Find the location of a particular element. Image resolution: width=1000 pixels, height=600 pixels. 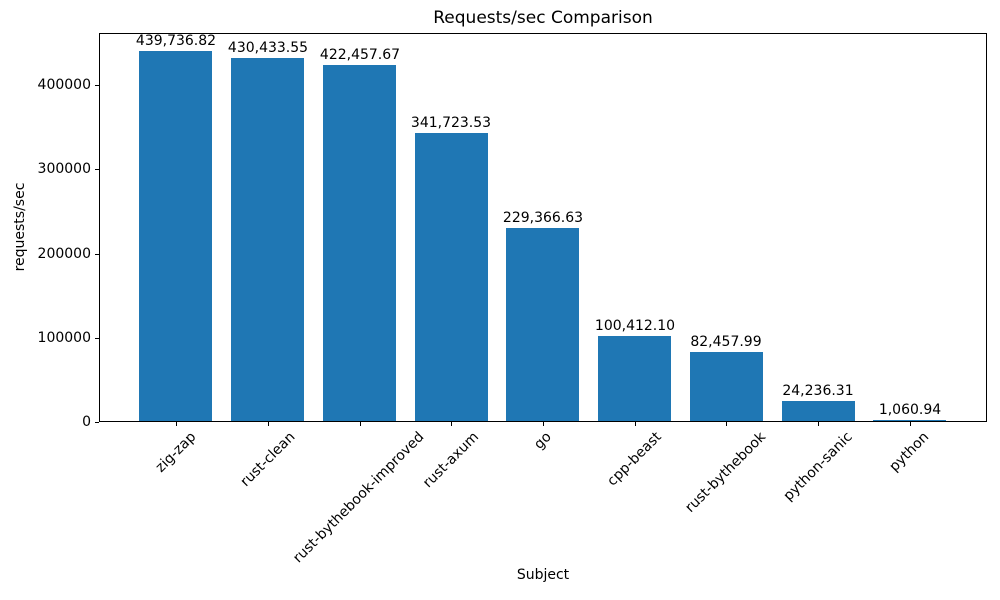

x-tick-label: cpp-beast is located at coordinates (634, 459).